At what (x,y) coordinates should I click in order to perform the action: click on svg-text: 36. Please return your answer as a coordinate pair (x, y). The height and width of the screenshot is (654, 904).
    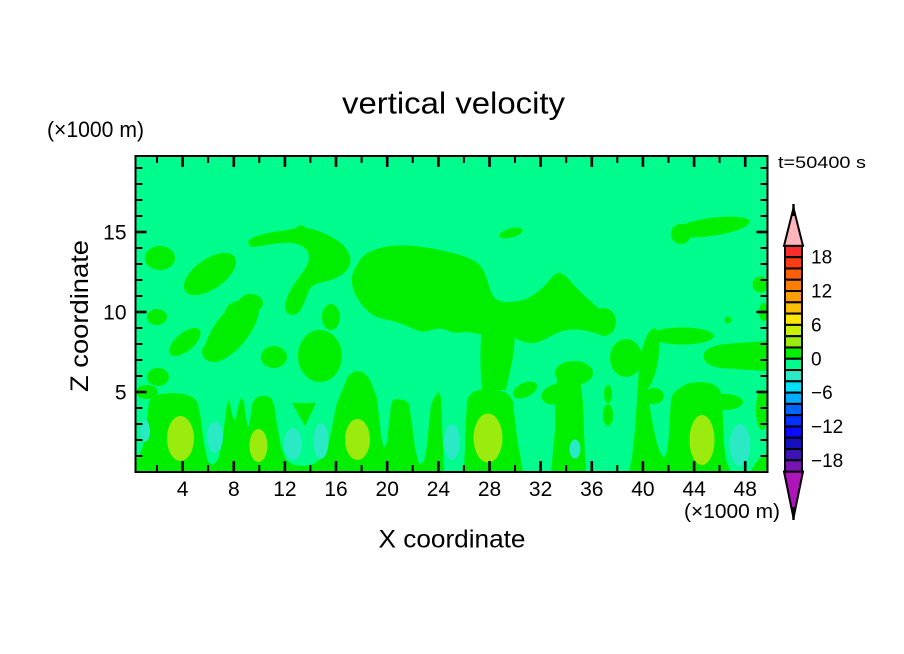
    Looking at the image, I should click on (591, 489).